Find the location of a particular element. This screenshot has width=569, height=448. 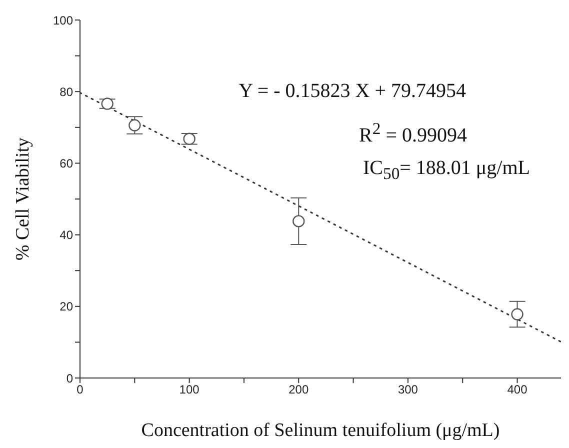

y-tick-label: 100 is located at coordinates (63, 20).